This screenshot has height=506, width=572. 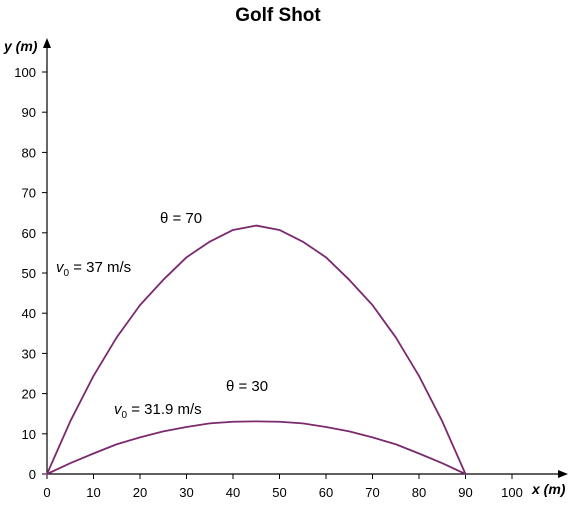 I want to click on y-tick-label: 60, so click(x=29, y=233).